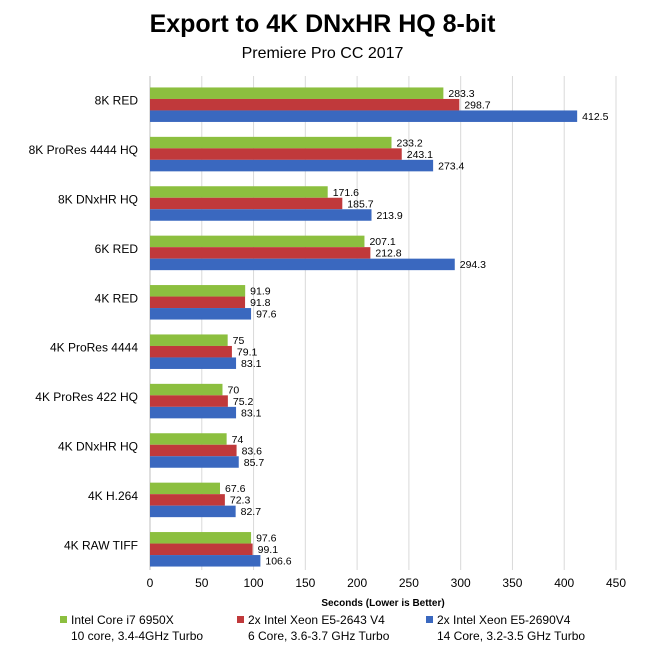  Describe the element at coordinates (511, 636) in the screenshot. I see `legend-detail: 14 Core, 3.2-3.5 GHz Turbo` at that location.